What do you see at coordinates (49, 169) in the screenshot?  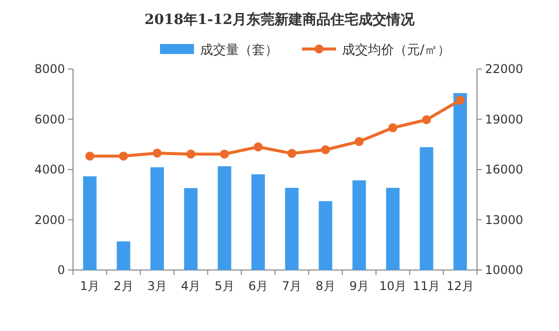 I see `y-tick-label: 4000` at bounding box center [49, 169].